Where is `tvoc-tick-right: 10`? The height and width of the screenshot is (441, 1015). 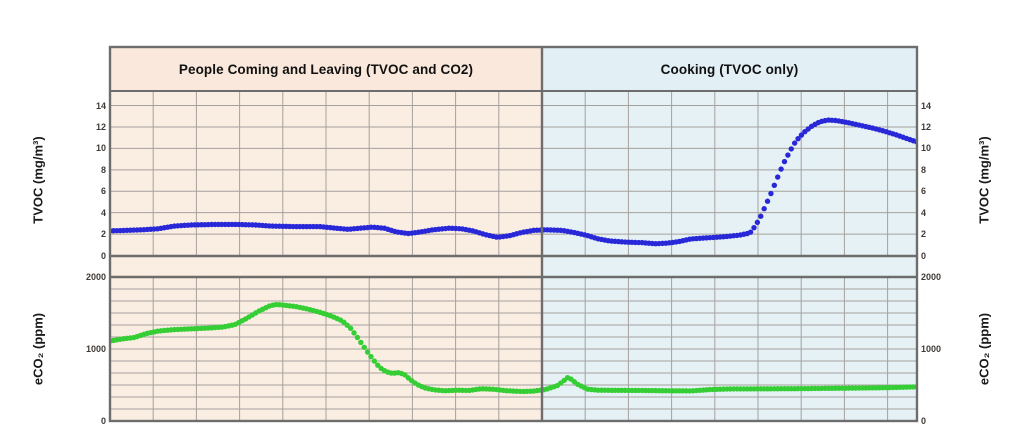
tvoc-tick-right: 10 is located at coordinates (926, 148).